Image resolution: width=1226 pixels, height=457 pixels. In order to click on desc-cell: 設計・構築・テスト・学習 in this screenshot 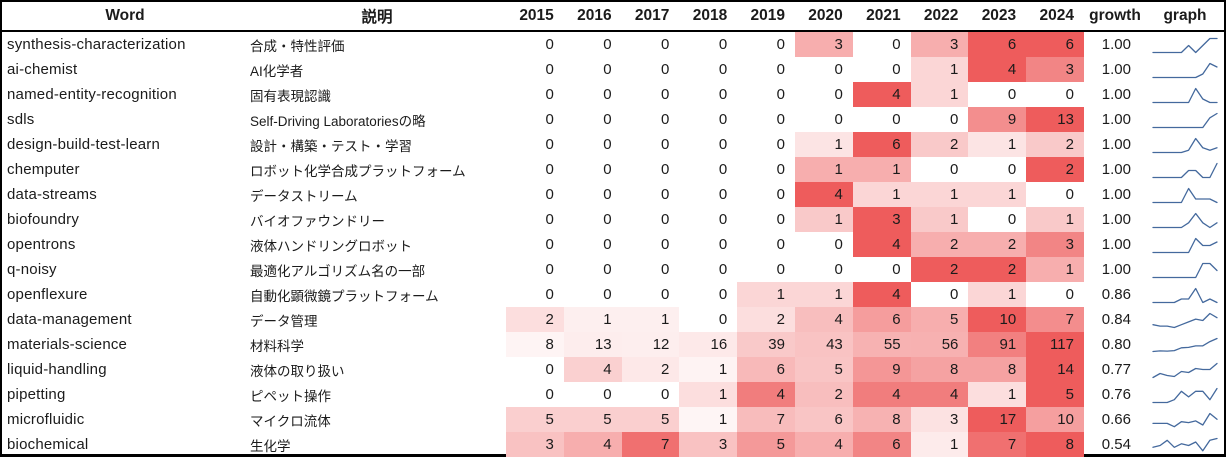, I will do `click(331, 146)`.